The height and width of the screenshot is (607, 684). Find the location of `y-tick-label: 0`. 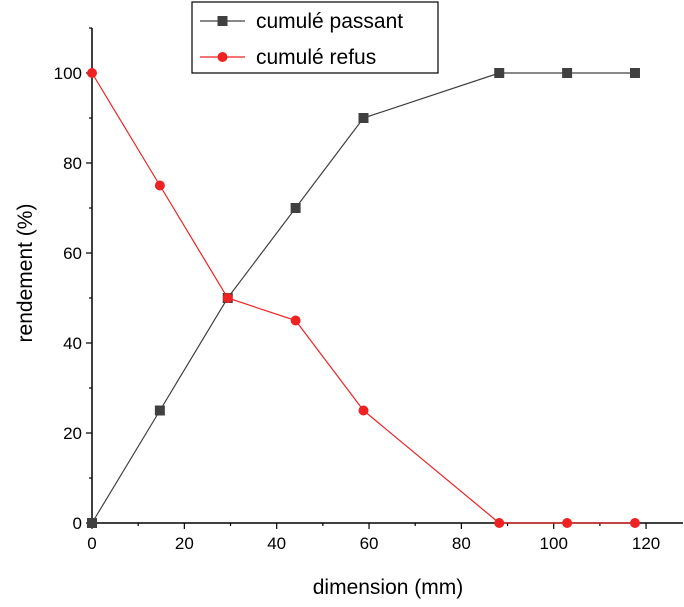

y-tick-label: 0 is located at coordinates (77, 523).